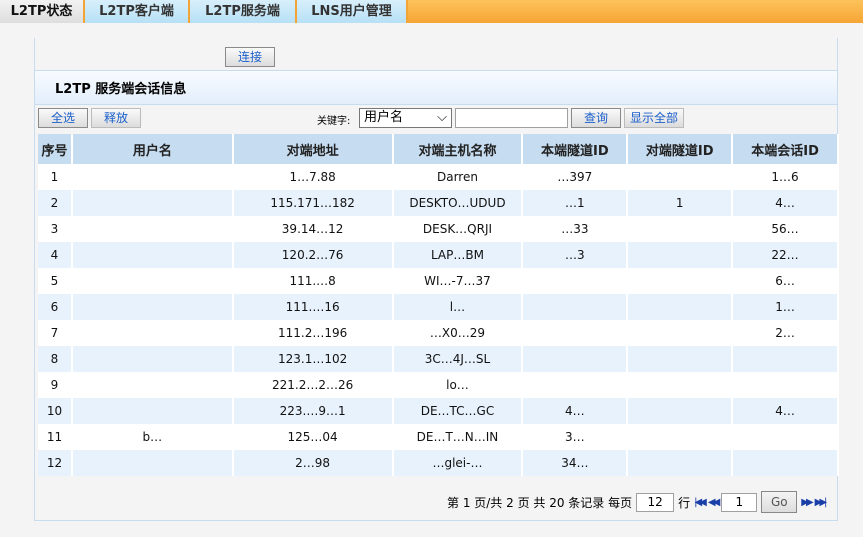 Image resolution: width=863 pixels, height=537 pixels. What do you see at coordinates (55, 229) in the screenshot?
I see `table-cell: 3` at bounding box center [55, 229].